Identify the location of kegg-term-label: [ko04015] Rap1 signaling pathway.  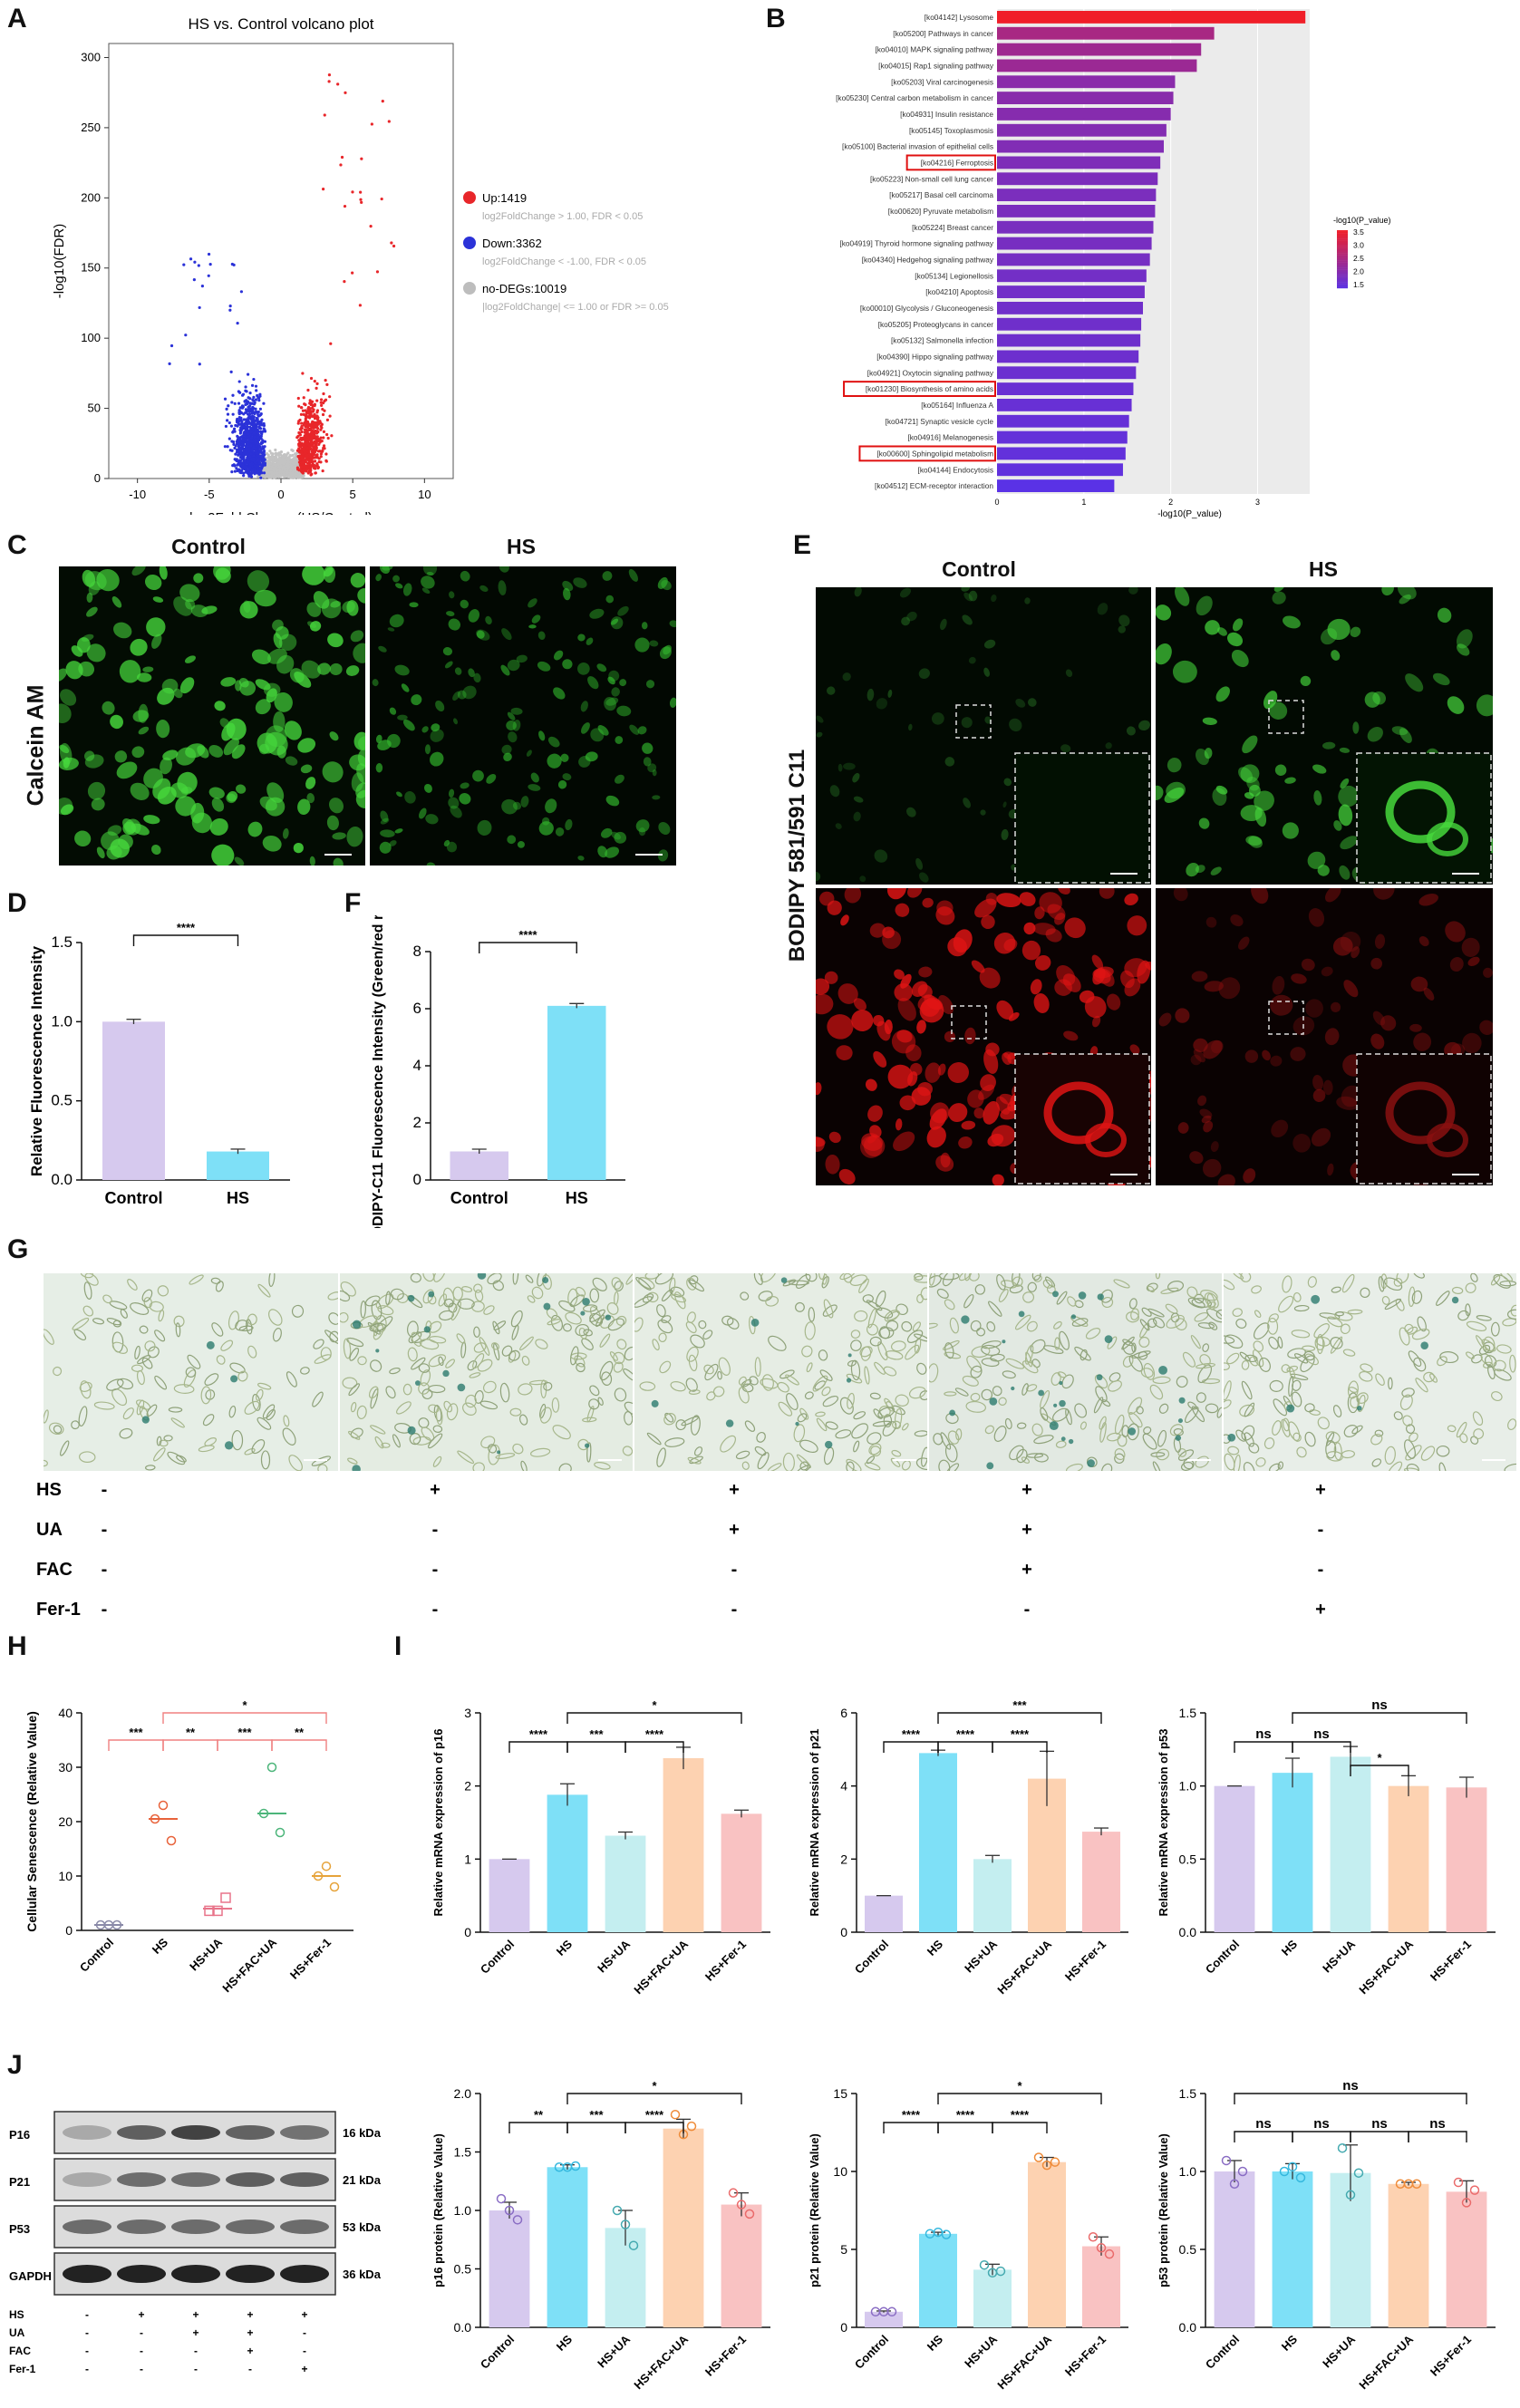
(936, 65).